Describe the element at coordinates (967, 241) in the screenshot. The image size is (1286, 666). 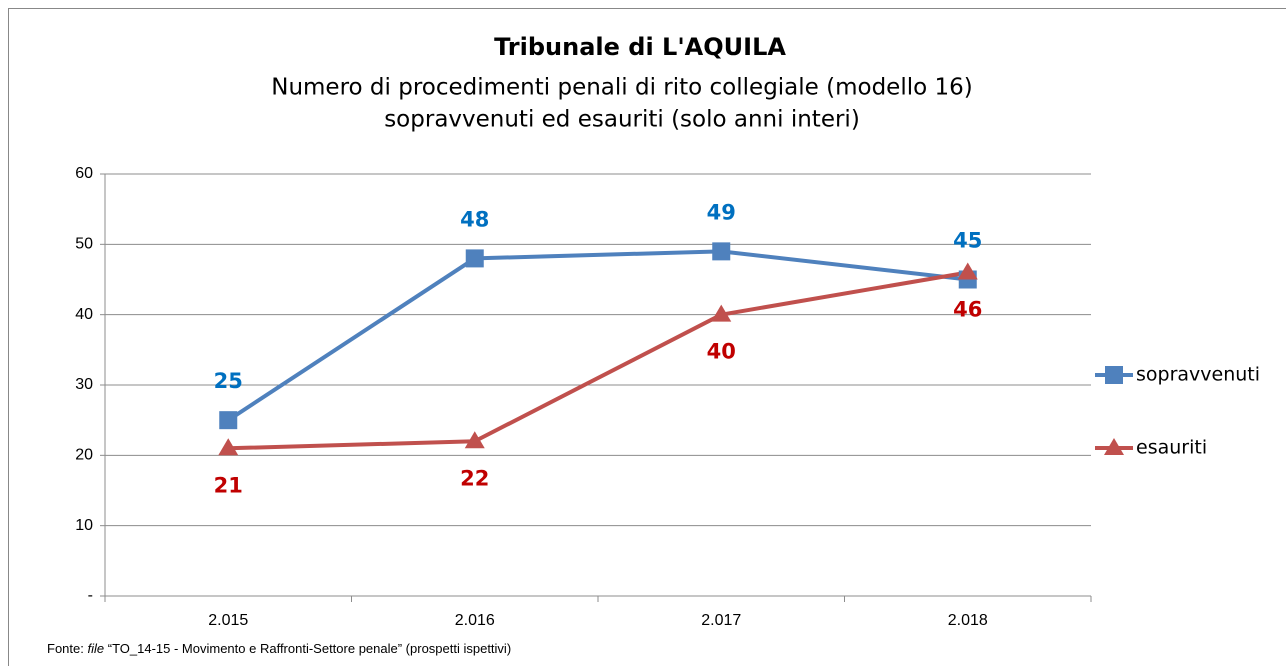
I see `data-label: 45` at that location.